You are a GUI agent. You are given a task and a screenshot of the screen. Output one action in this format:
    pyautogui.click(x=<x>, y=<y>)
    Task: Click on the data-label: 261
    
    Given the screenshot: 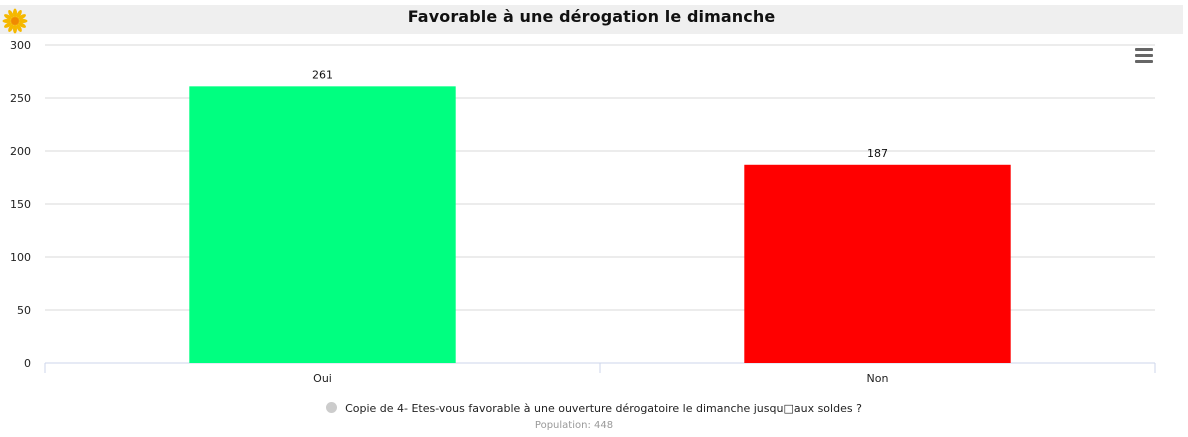 What is the action you would take?
    pyautogui.click(x=322, y=74)
    